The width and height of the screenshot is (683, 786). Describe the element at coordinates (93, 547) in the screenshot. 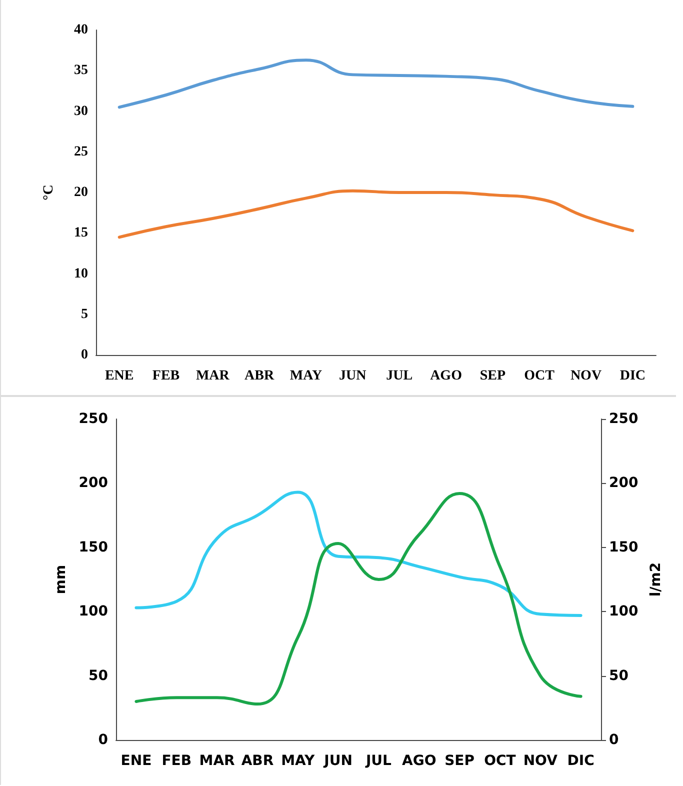

I see `y-tick-label: 150` at that location.